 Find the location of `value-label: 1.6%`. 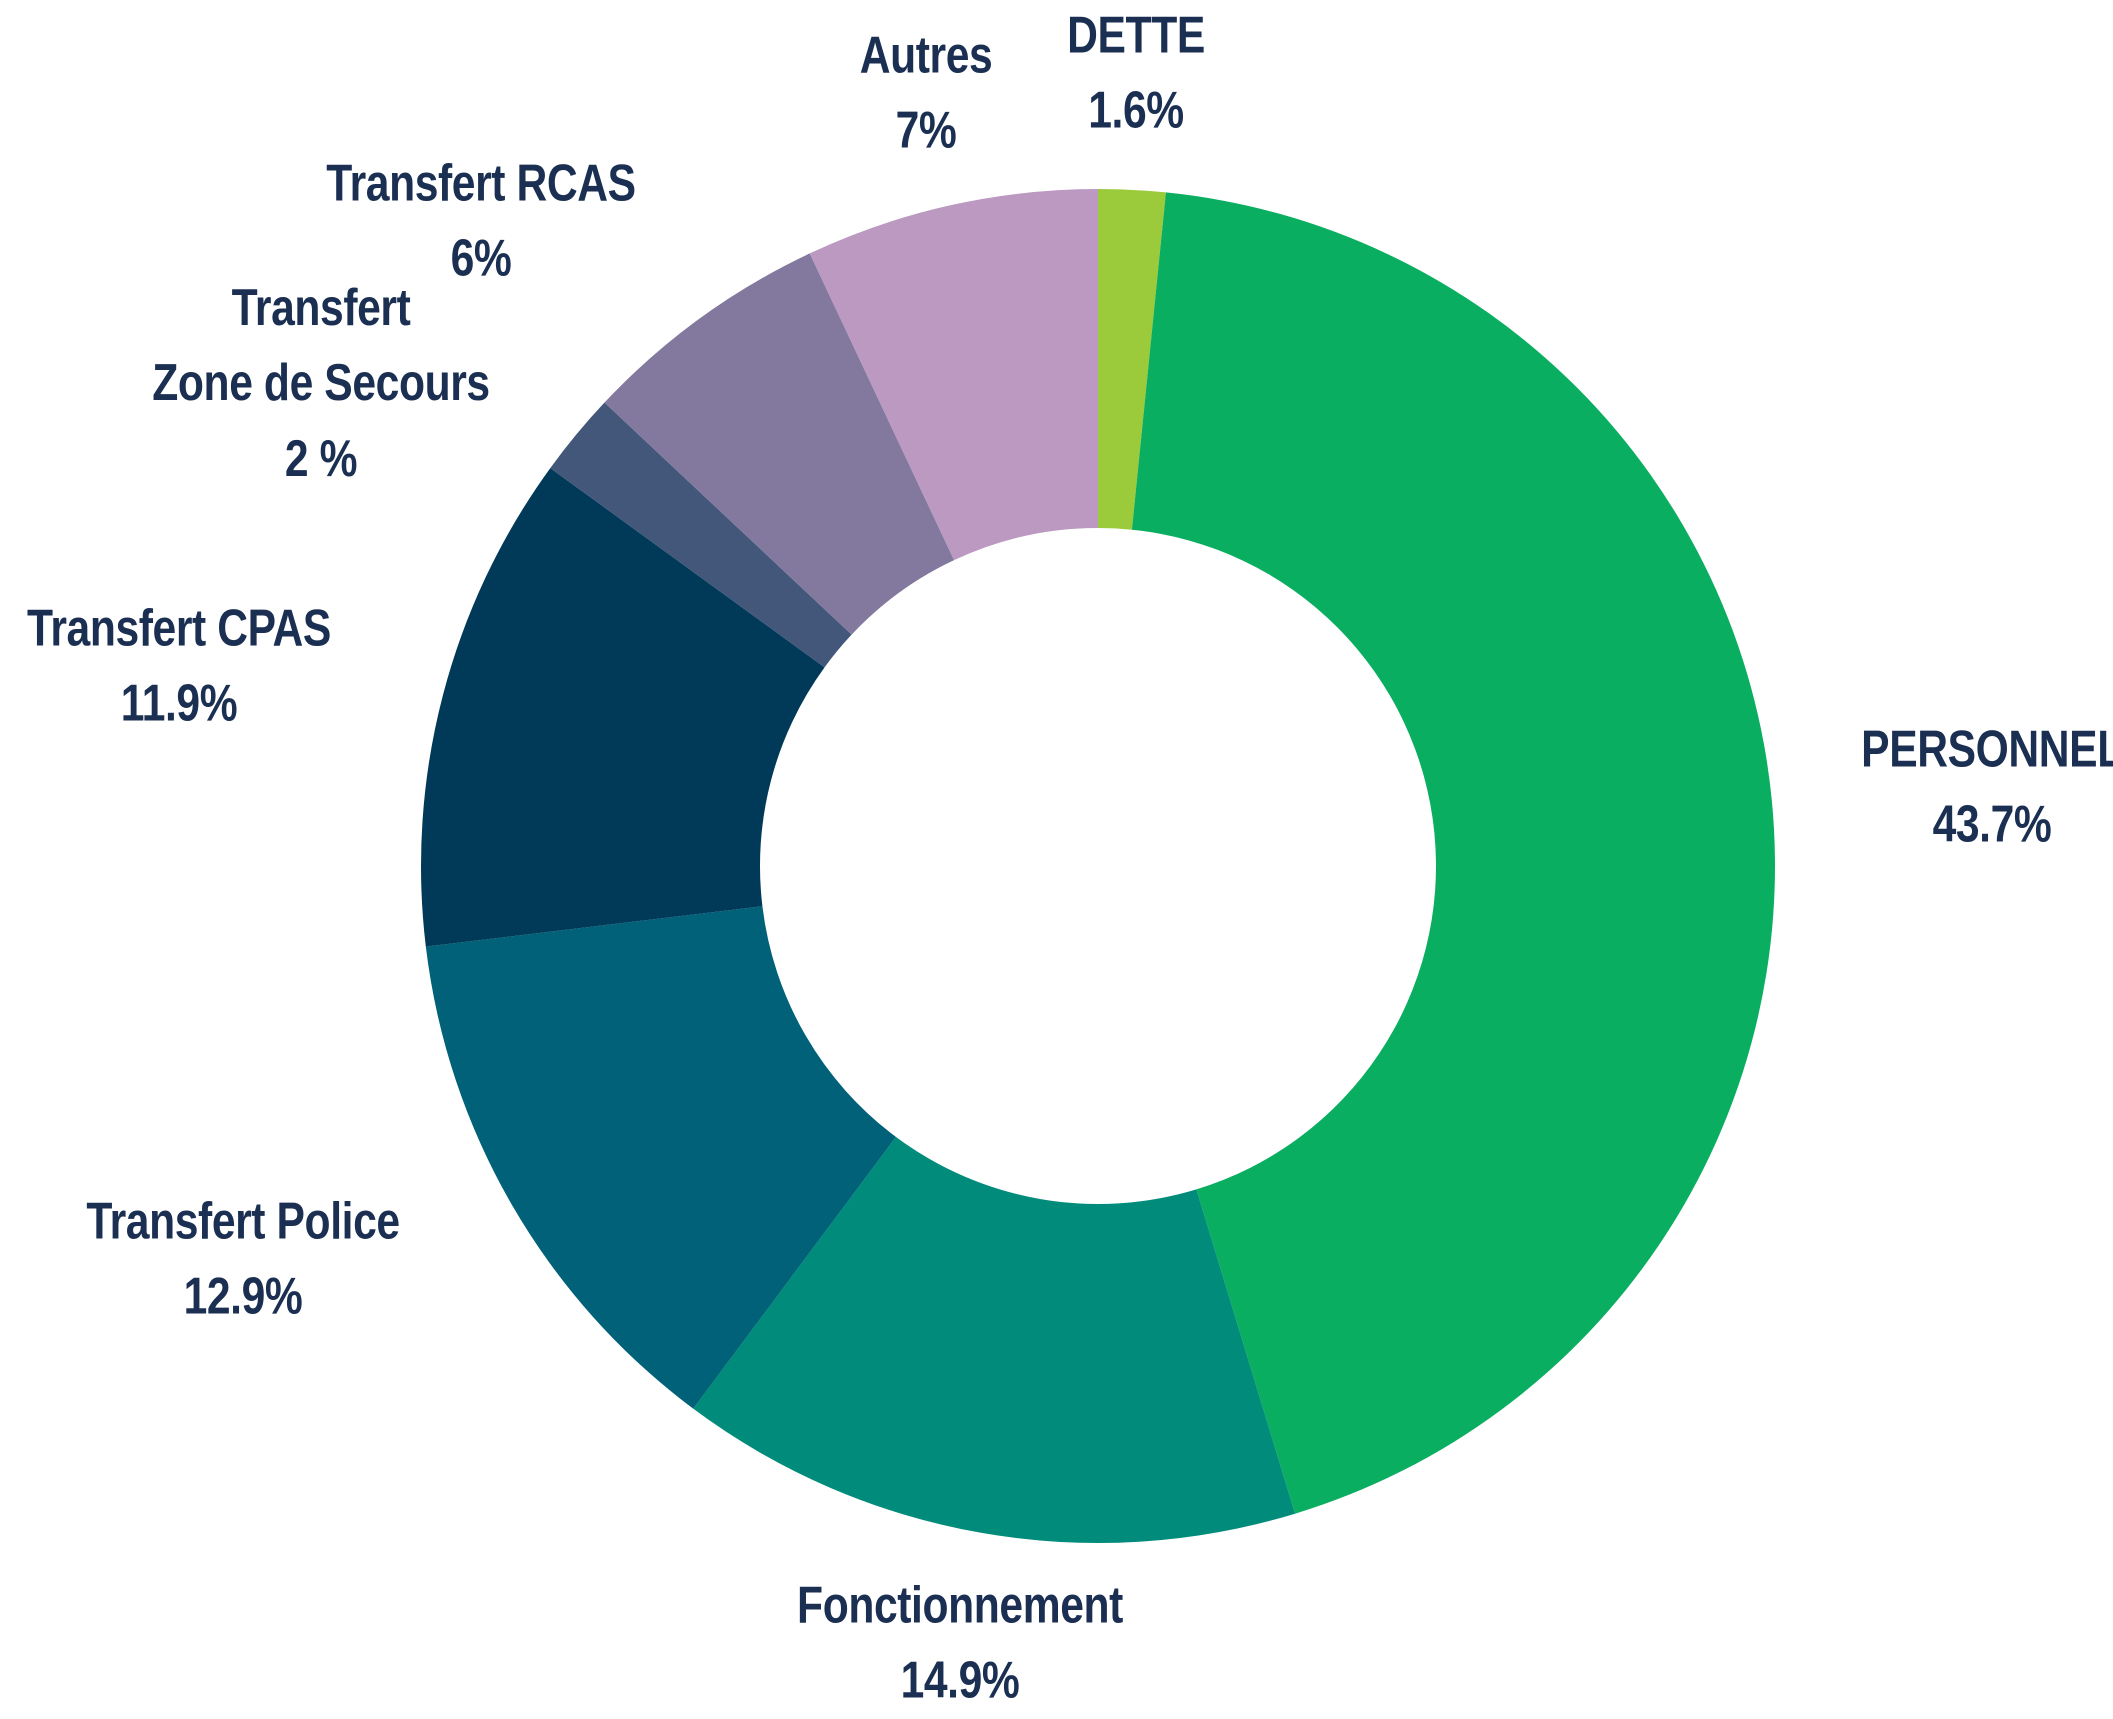

value-label: 1.6% is located at coordinates (1136, 111).